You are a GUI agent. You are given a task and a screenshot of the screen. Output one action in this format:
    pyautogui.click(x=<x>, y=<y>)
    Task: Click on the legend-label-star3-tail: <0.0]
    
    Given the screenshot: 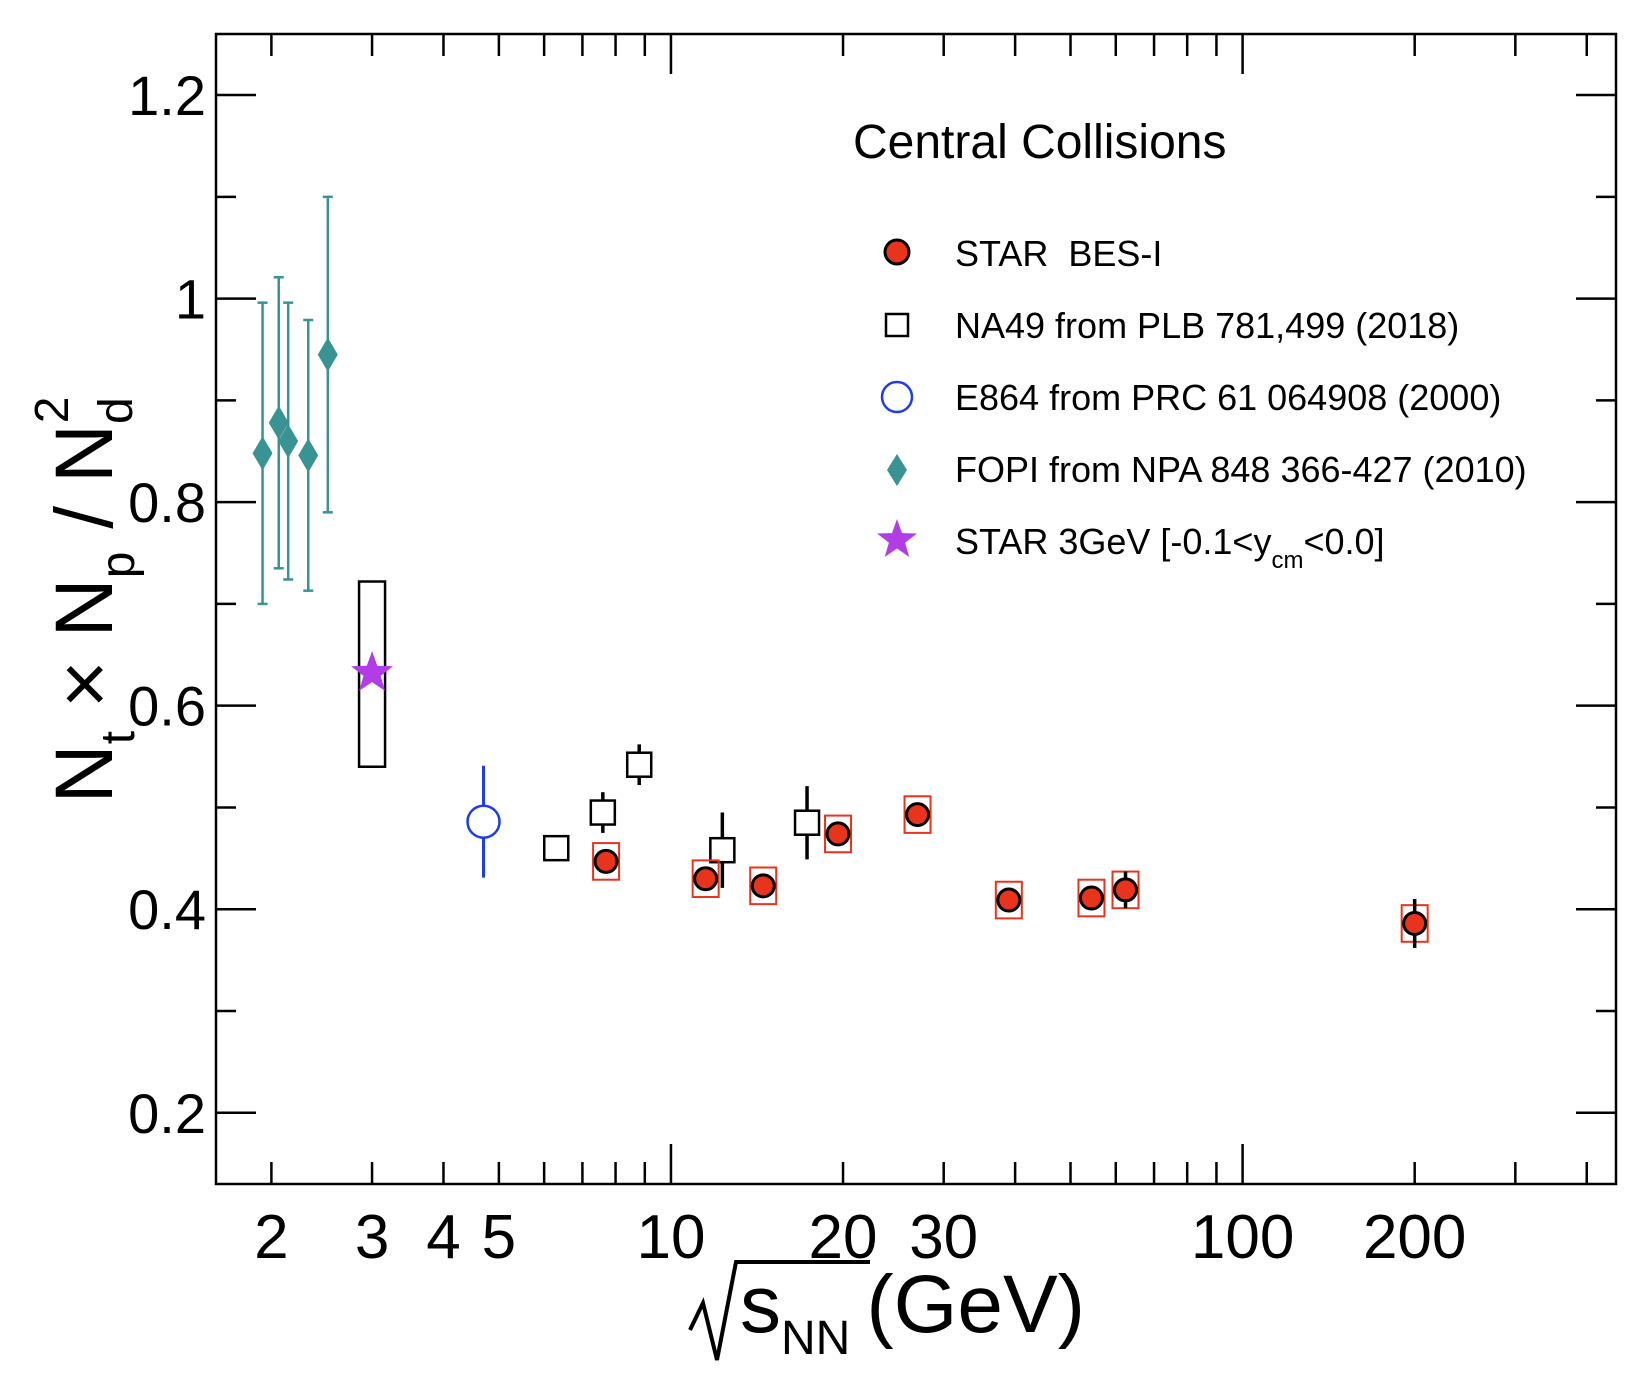 What is the action you would take?
    pyautogui.click(x=1343, y=541)
    